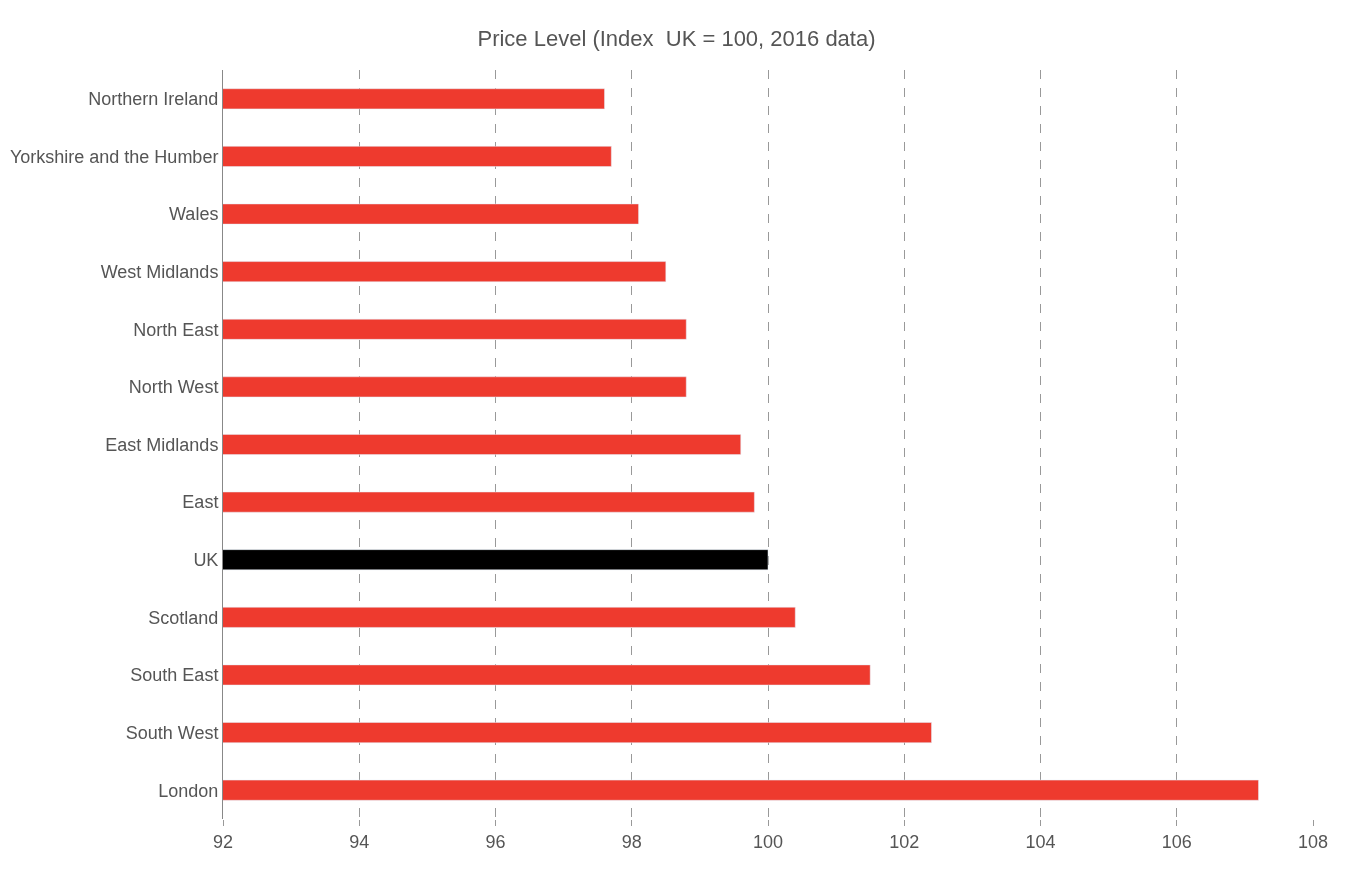  Describe the element at coordinates (194, 214) in the screenshot. I see `y-tick-label: Wales` at that location.